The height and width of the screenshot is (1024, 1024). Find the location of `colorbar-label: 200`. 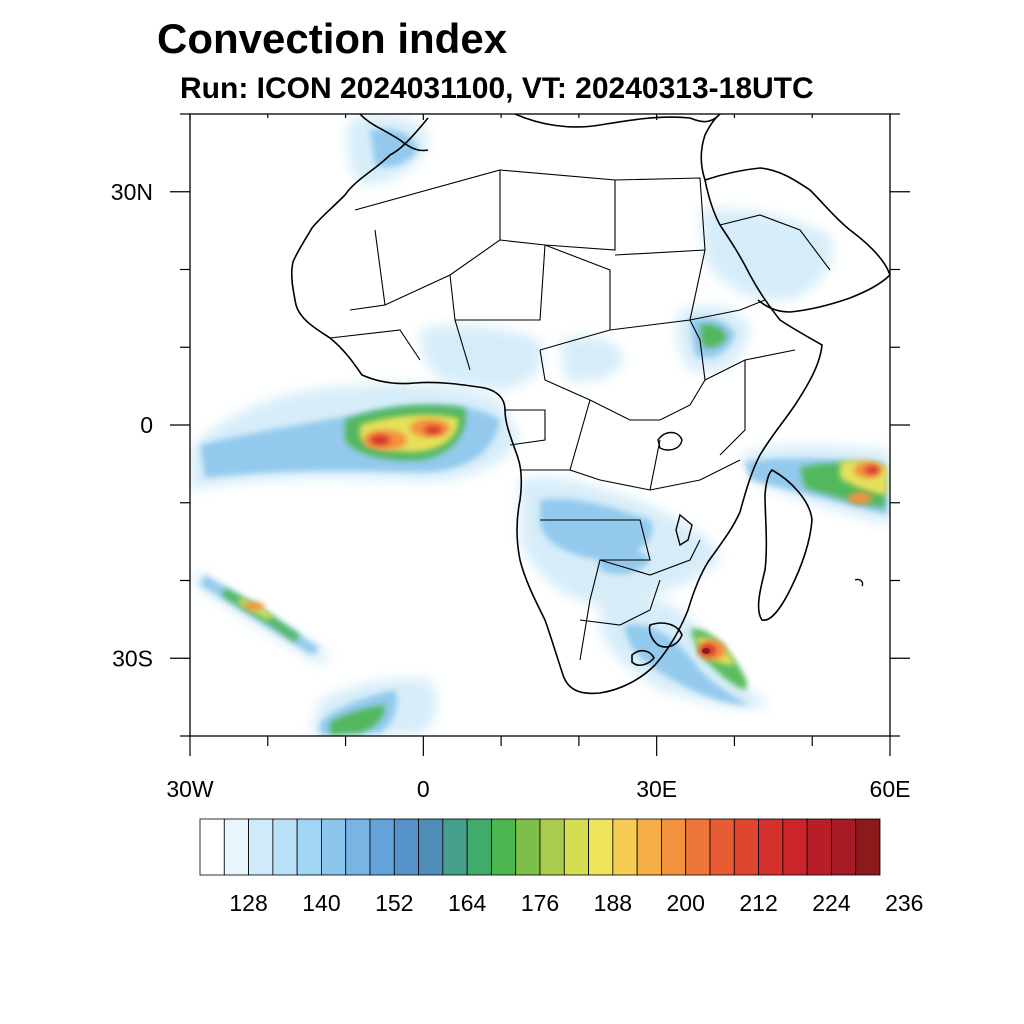

colorbar-label: 200 is located at coordinates (686, 903).